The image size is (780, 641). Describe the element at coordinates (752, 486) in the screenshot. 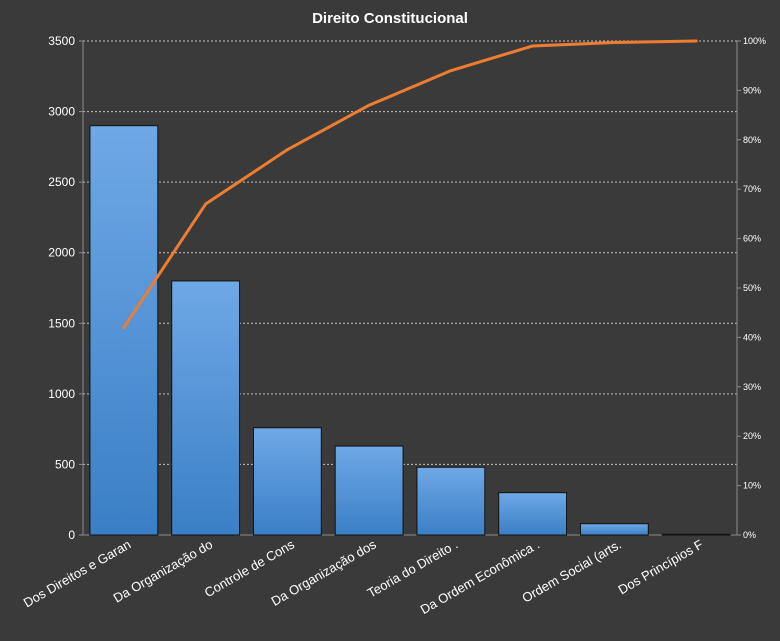

I see `y2-tick-label: 10%` at that location.